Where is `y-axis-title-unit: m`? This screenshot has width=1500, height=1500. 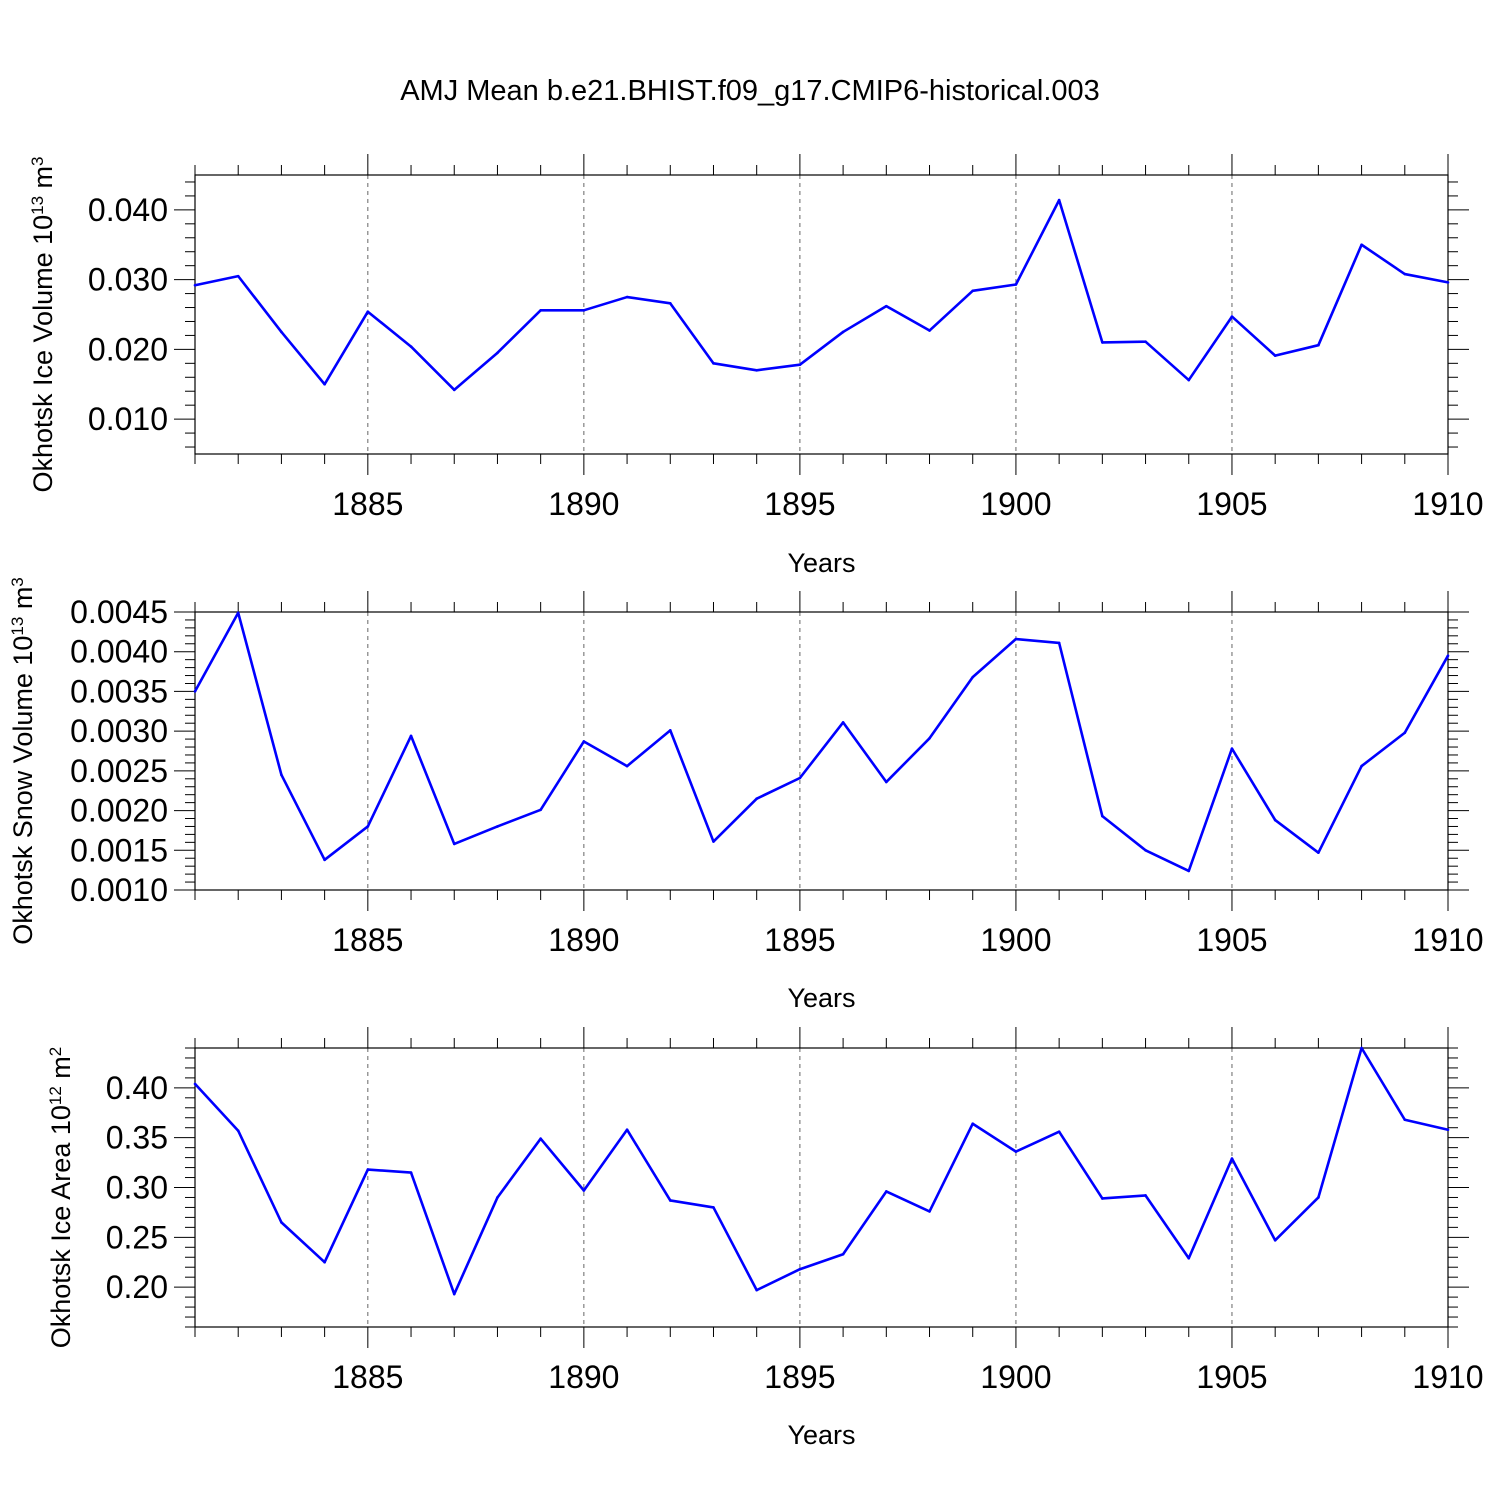 y-axis-title-unit: m is located at coordinates (61, 1071).